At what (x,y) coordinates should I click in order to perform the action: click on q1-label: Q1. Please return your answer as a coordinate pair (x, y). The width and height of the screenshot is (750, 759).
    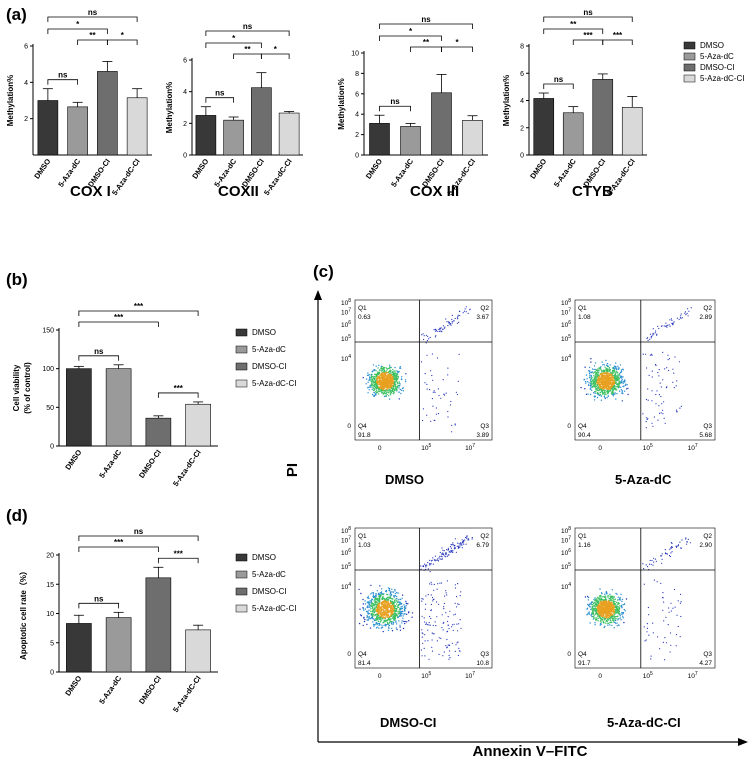
    Looking at the image, I should click on (582, 308).